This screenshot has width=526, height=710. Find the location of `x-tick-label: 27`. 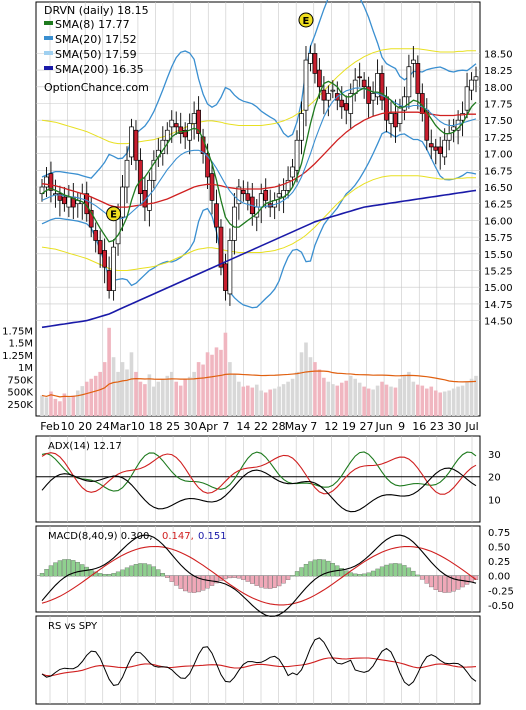

x-tick-label: 27 is located at coordinates (367, 426).